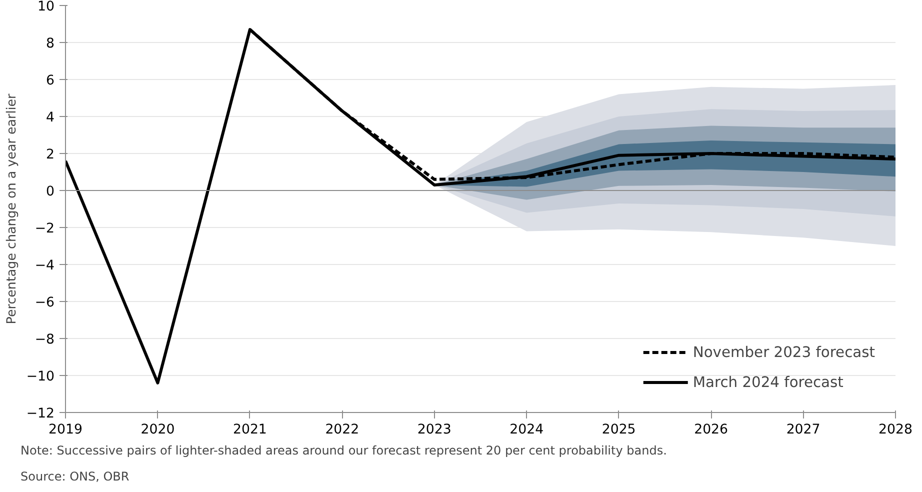  I want to click on x-tick-label: 2025, so click(619, 430).